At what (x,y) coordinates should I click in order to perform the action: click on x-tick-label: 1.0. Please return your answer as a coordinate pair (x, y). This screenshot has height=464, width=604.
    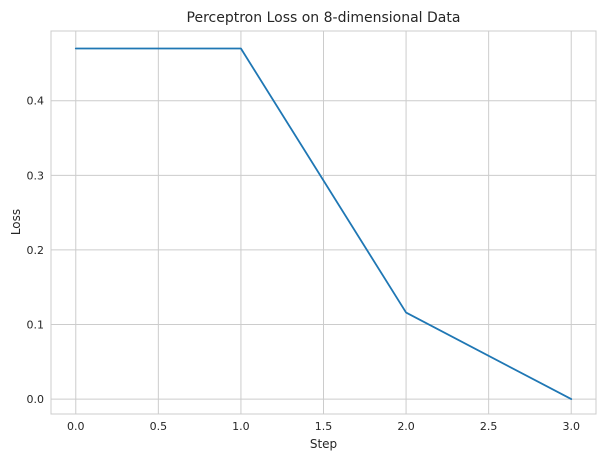
    Looking at the image, I should click on (241, 426).